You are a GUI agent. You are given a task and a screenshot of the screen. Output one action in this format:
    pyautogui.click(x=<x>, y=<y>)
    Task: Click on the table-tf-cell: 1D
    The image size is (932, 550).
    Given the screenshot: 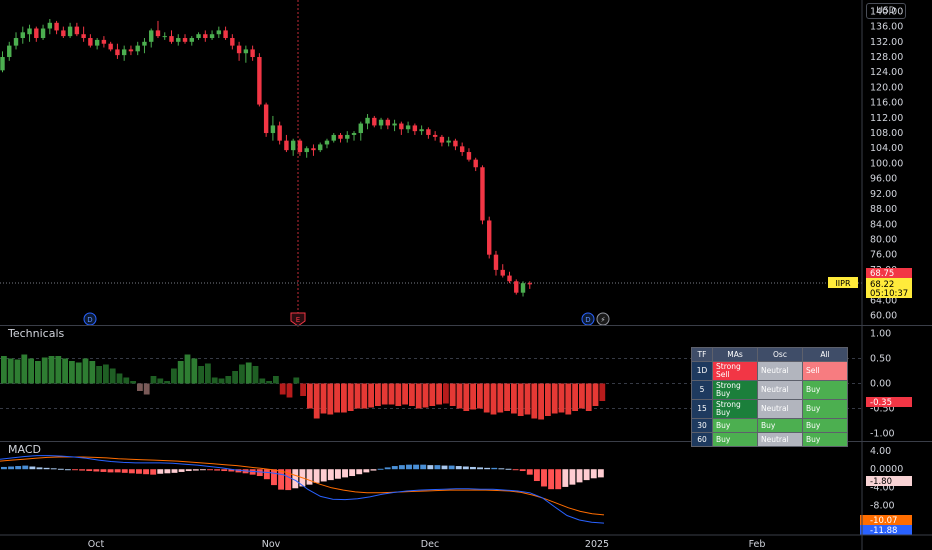 What is the action you would take?
    pyautogui.click(x=702, y=371)
    